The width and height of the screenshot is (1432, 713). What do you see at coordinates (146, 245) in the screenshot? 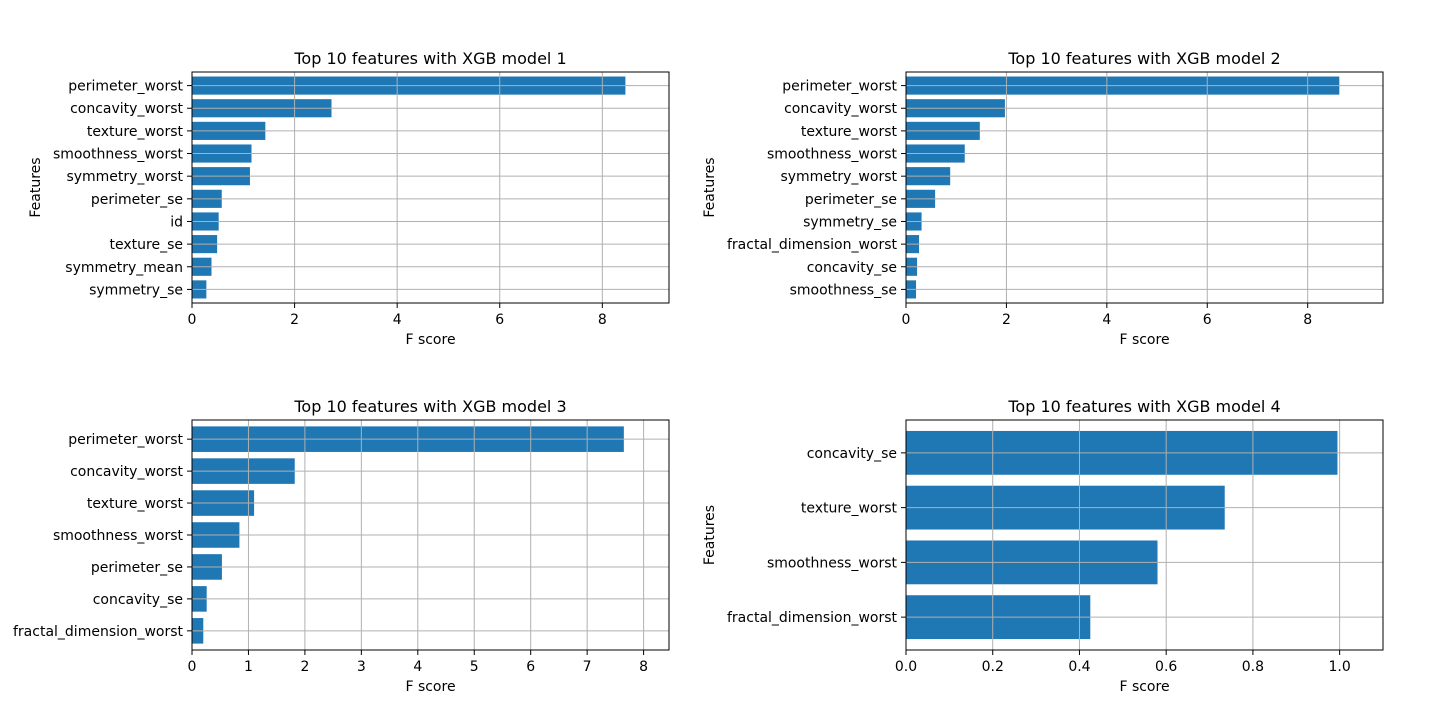
I see `y-tick-label: texture_se` at bounding box center [146, 245].